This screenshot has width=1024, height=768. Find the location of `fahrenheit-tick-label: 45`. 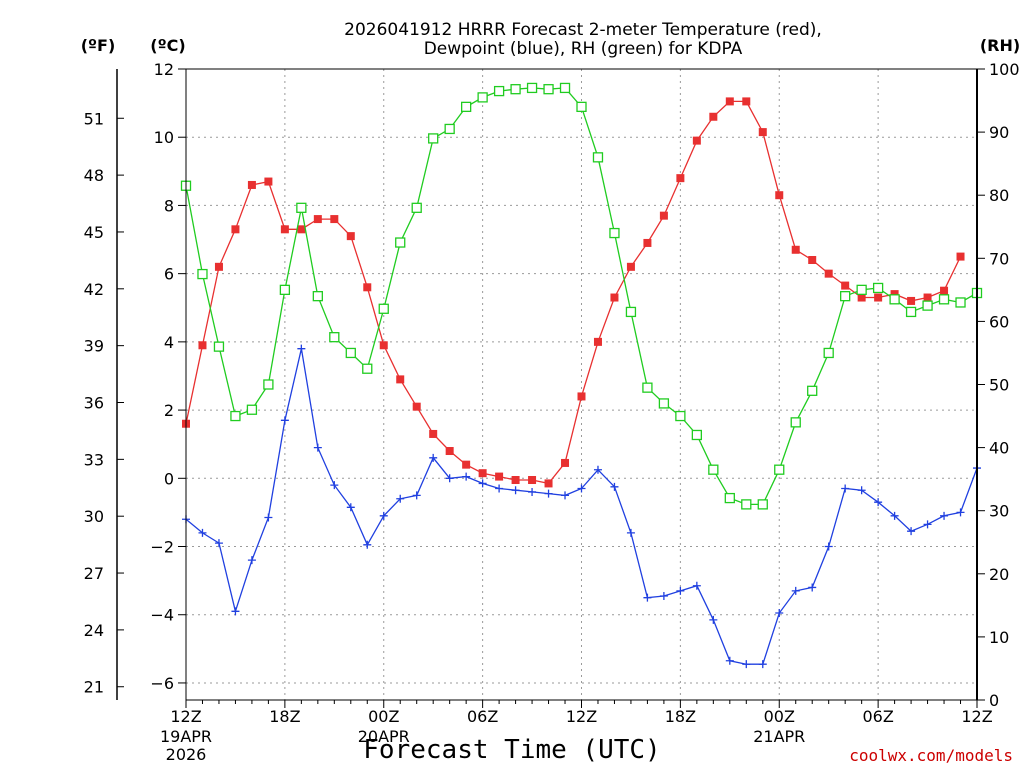

fahrenheit-tick-label: 45 is located at coordinates (94, 232).